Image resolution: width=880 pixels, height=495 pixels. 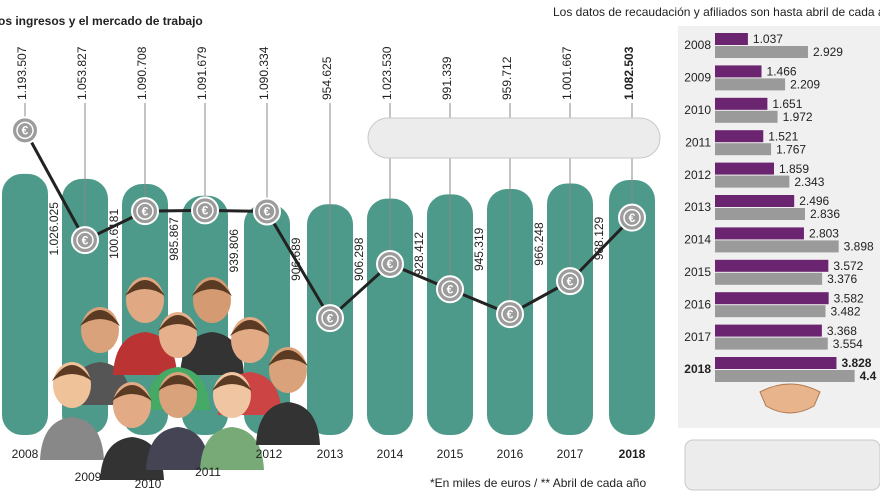 I want to click on irpf-label: 1.090.334, so click(x=264, y=73).